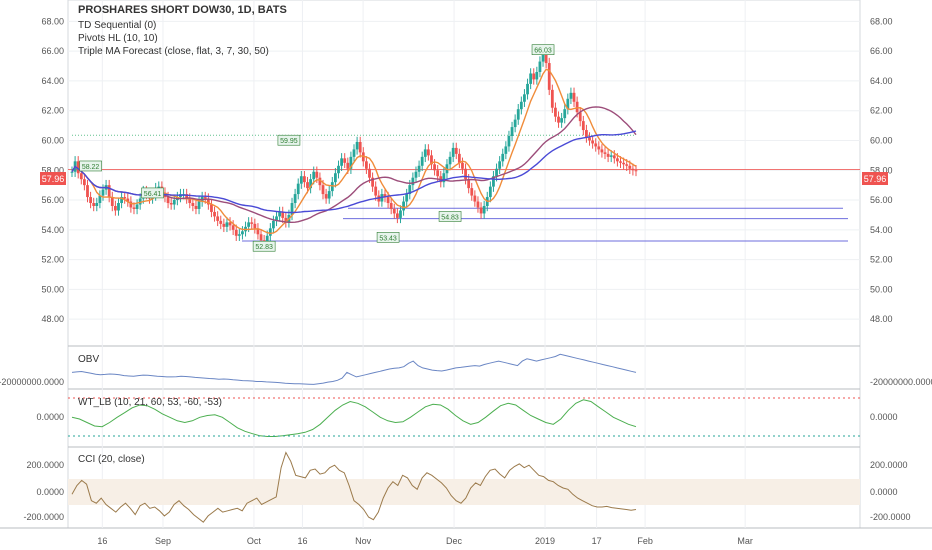 The height and width of the screenshot is (550, 932). Describe the element at coordinates (52, 21) in the screenshot. I see `y-tick-label-left: 68.00` at that location.